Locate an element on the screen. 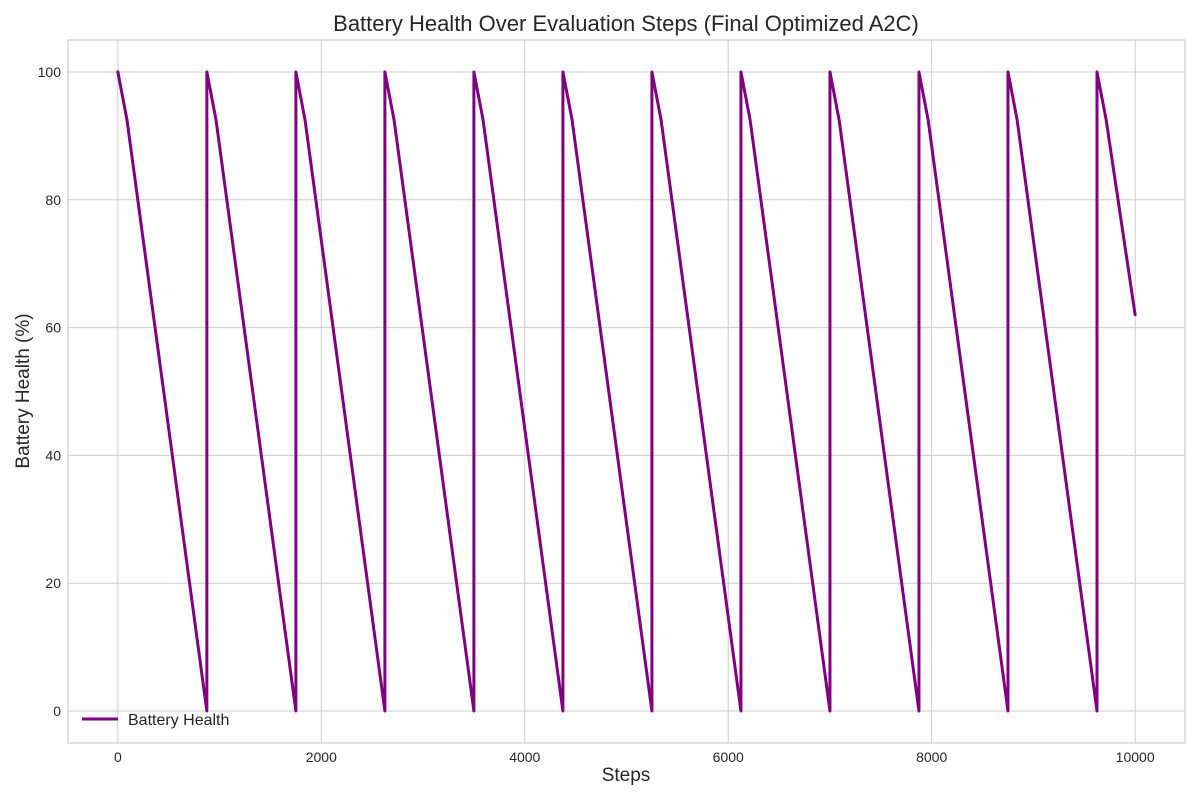  x-tick-label: 0 is located at coordinates (118, 757).